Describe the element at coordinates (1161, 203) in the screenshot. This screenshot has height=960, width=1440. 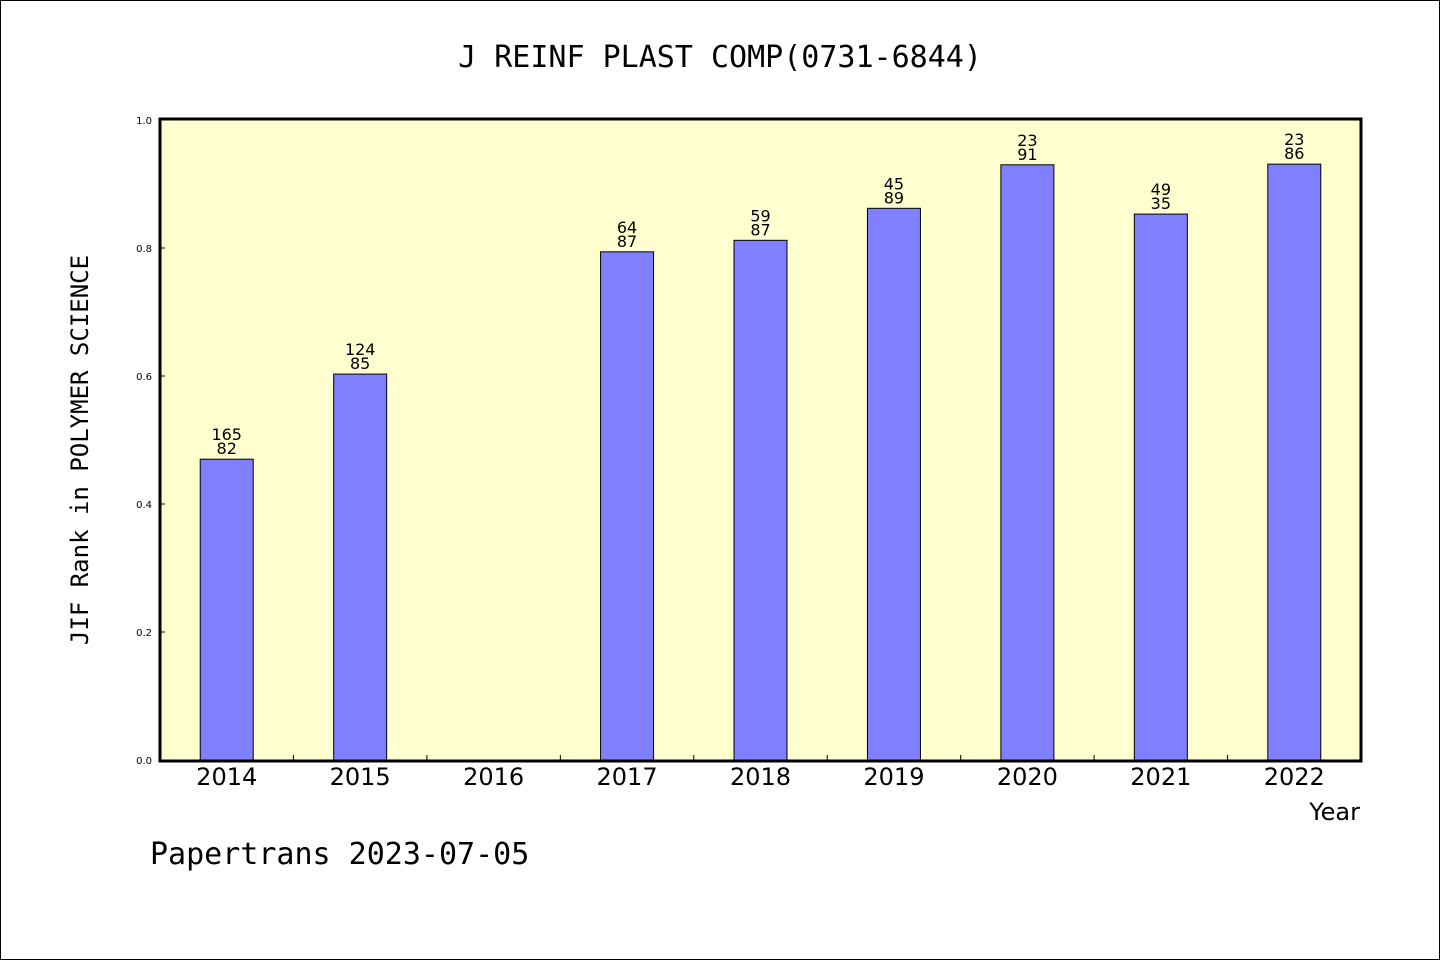
I see `data-label-bottom: 35` at that location.